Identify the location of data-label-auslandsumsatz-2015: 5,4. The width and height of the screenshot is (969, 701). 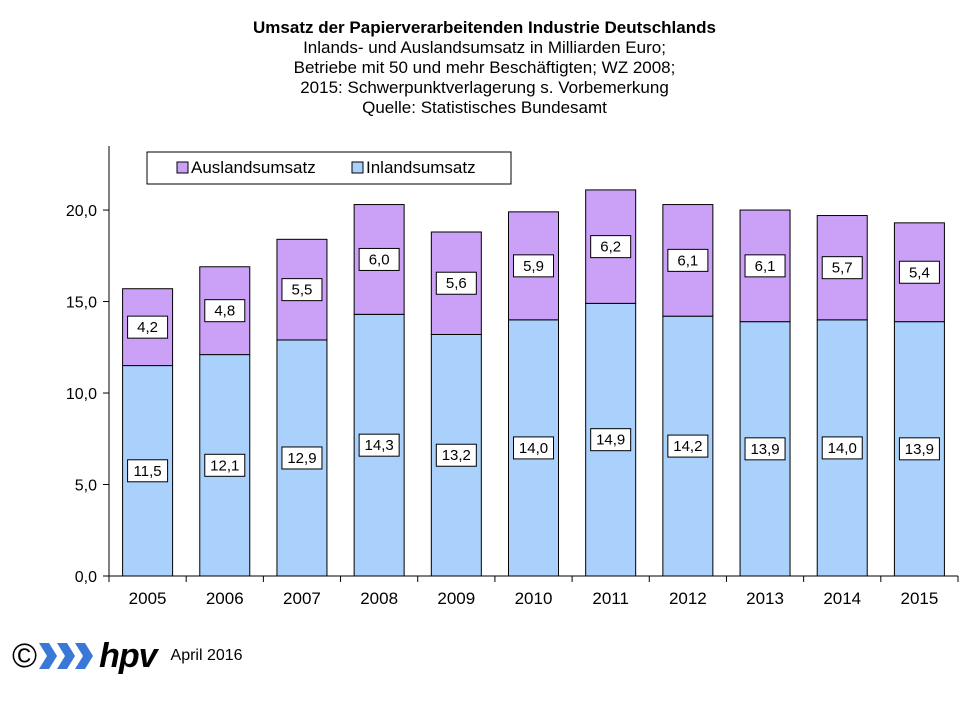
(919, 272).